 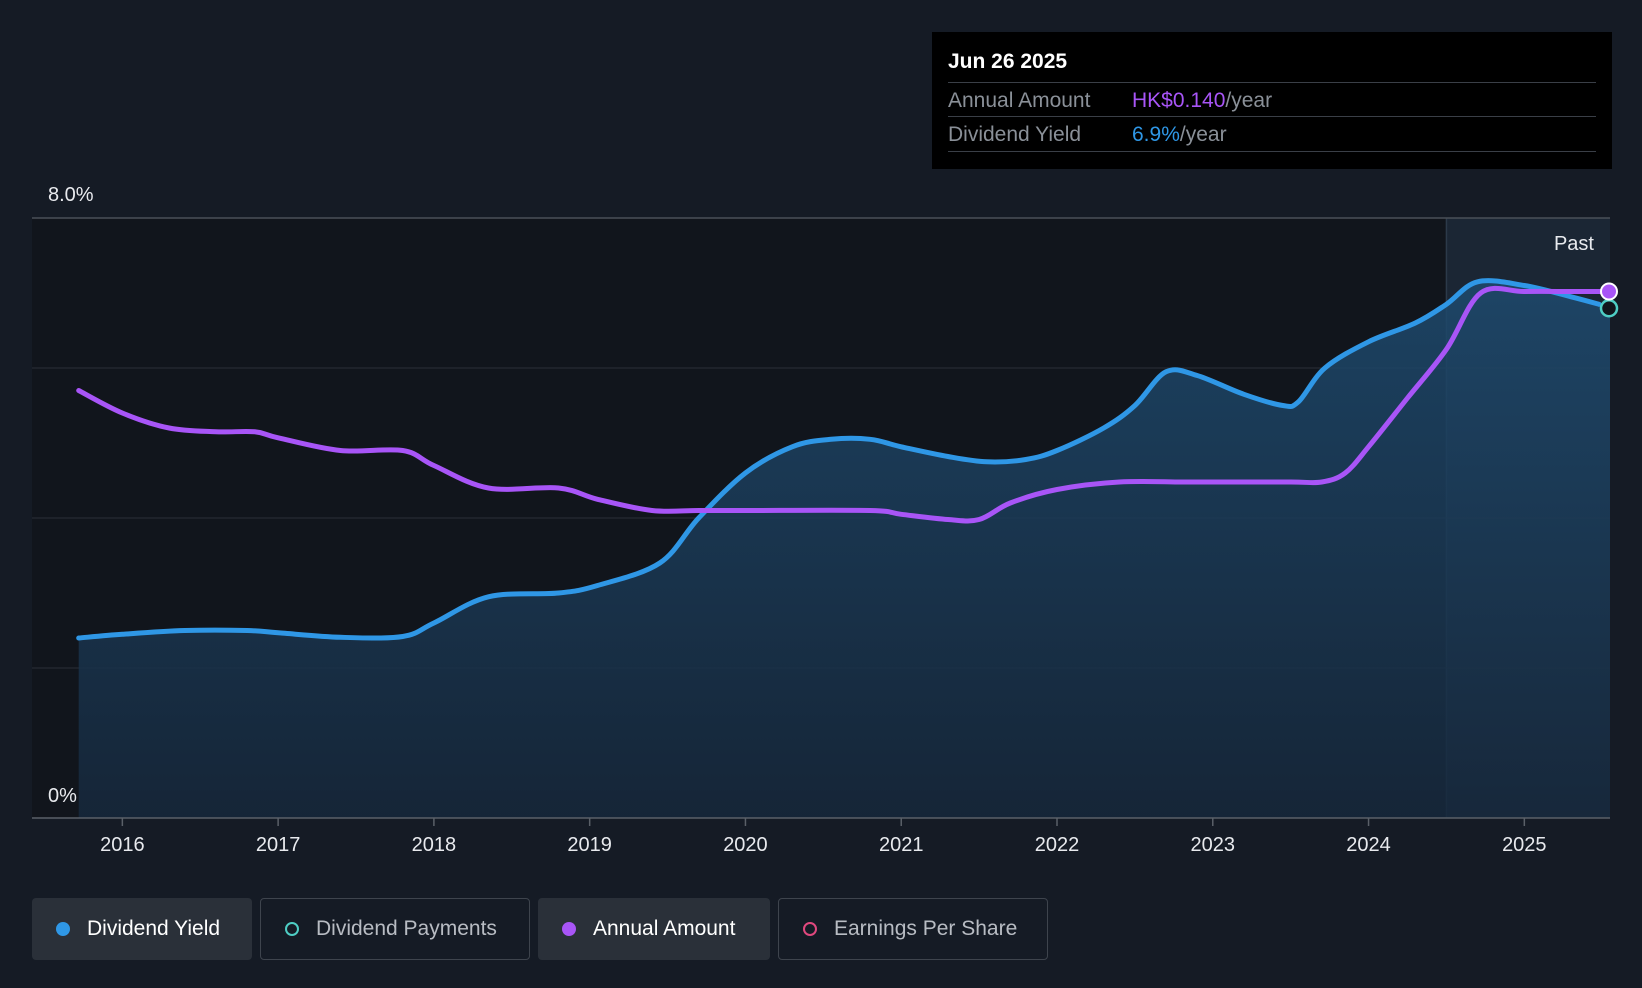 I want to click on x-tick-label: 2017, so click(x=278, y=845).